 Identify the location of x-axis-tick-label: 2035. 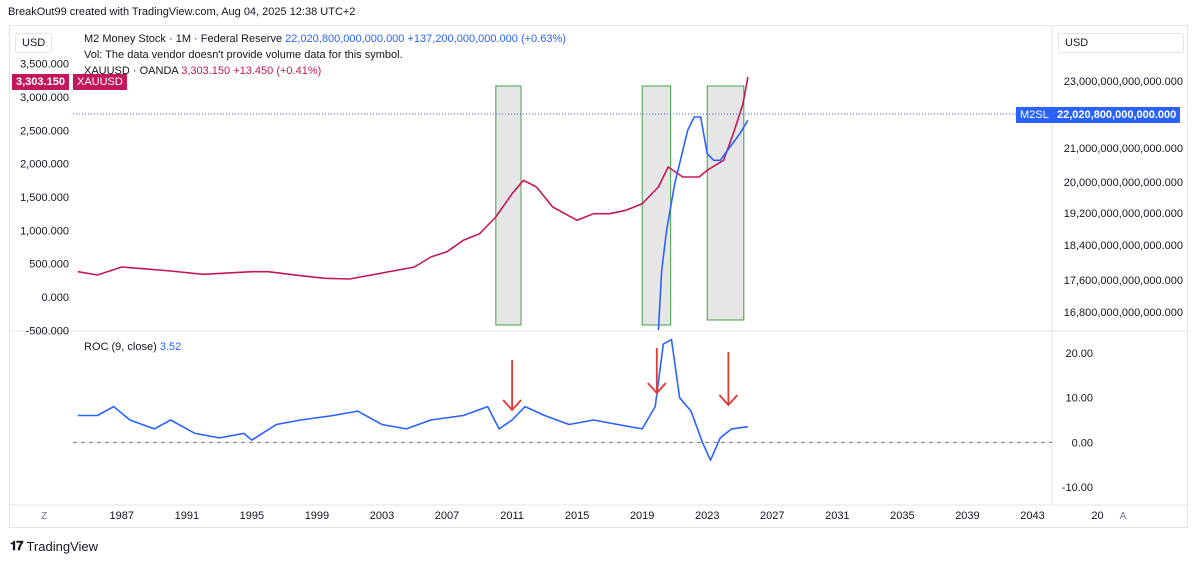
(902, 516).